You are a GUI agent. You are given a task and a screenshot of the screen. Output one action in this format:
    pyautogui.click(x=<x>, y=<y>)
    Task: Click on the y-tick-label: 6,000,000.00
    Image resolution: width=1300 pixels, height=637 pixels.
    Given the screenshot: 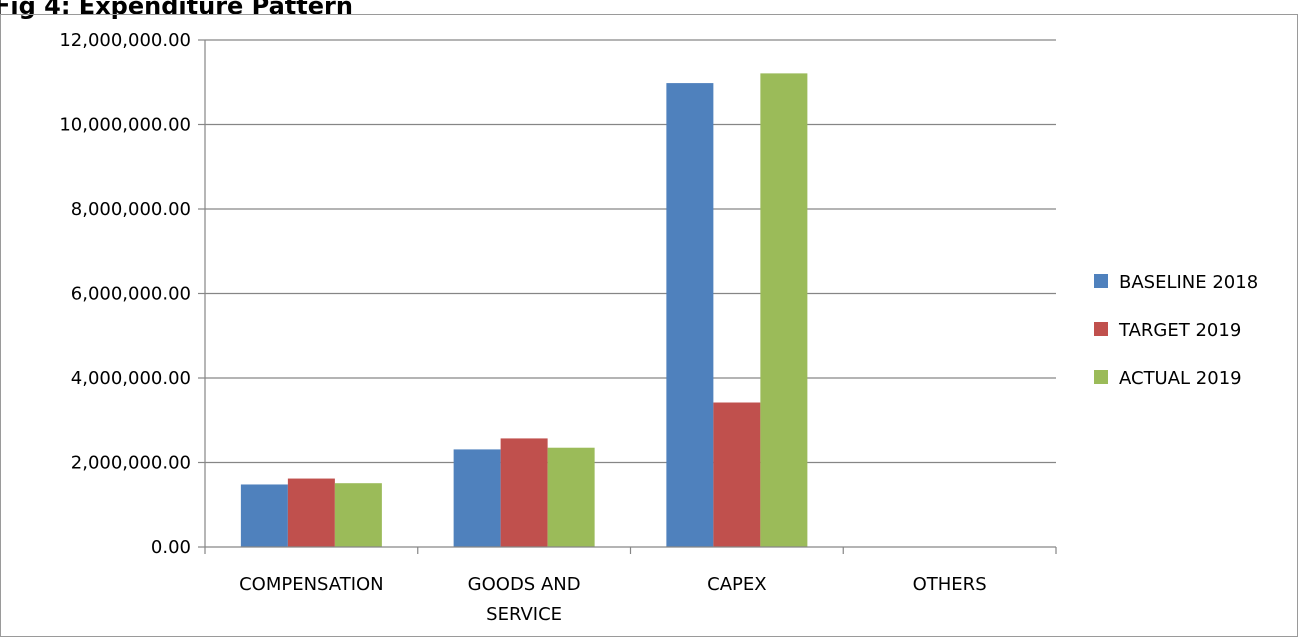 What is the action you would take?
    pyautogui.click(x=131, y=294)
    